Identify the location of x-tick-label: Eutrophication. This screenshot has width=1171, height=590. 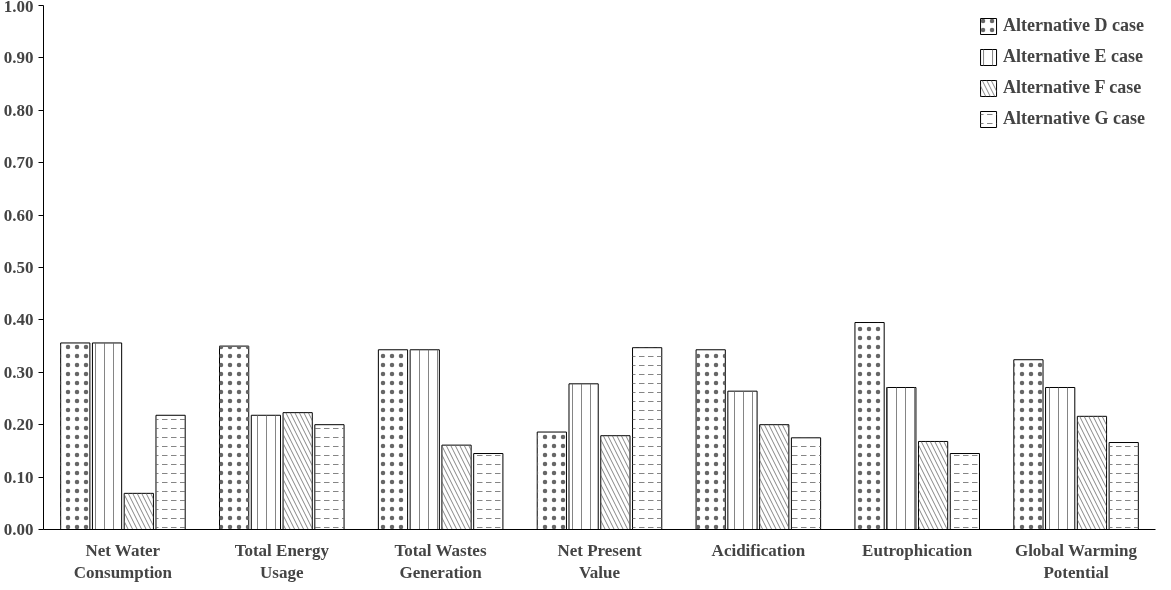
(917, 550).